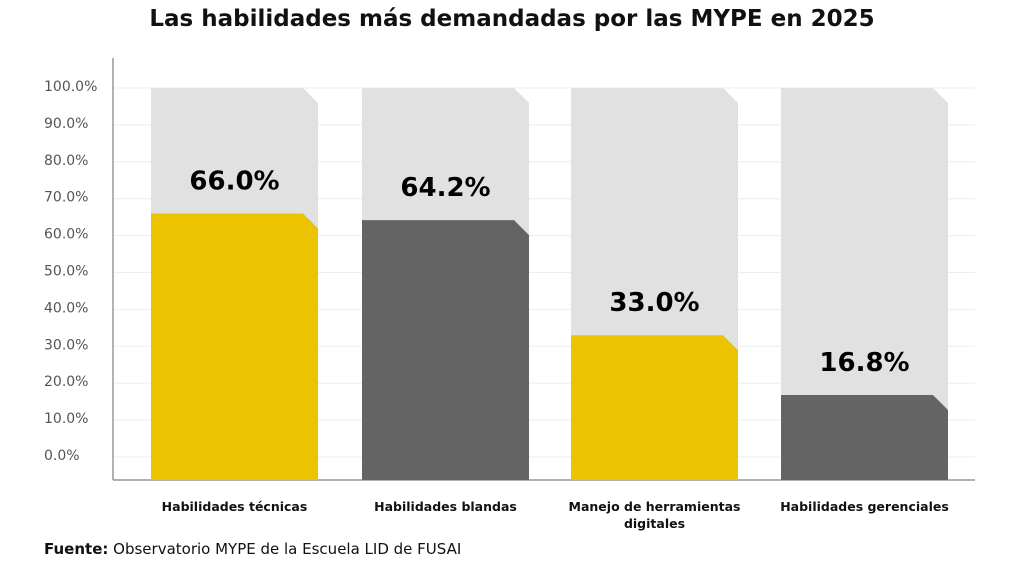  I want to click on x-tick-label: Manejo de herramientas digitales, so click(655, 515).